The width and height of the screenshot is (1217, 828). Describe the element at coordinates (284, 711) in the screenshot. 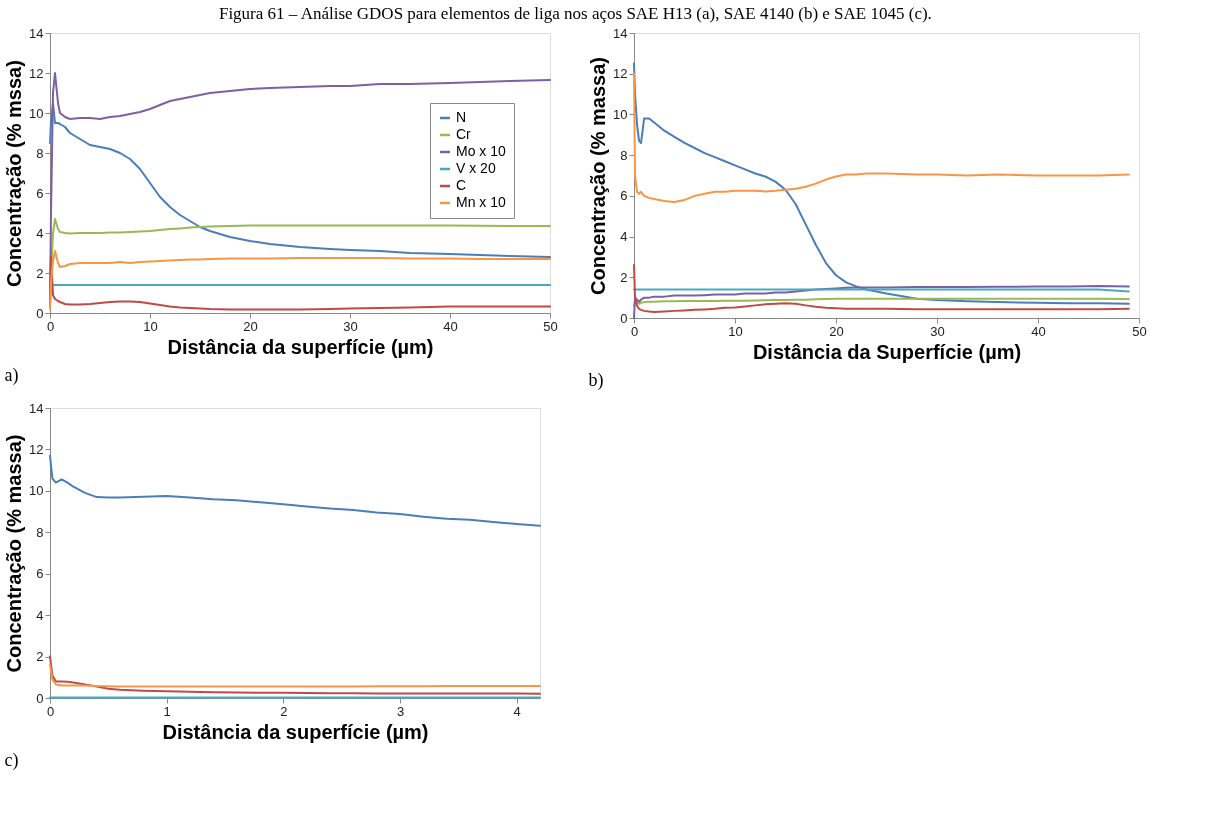

I see `x-tick-label: 2` at that location.